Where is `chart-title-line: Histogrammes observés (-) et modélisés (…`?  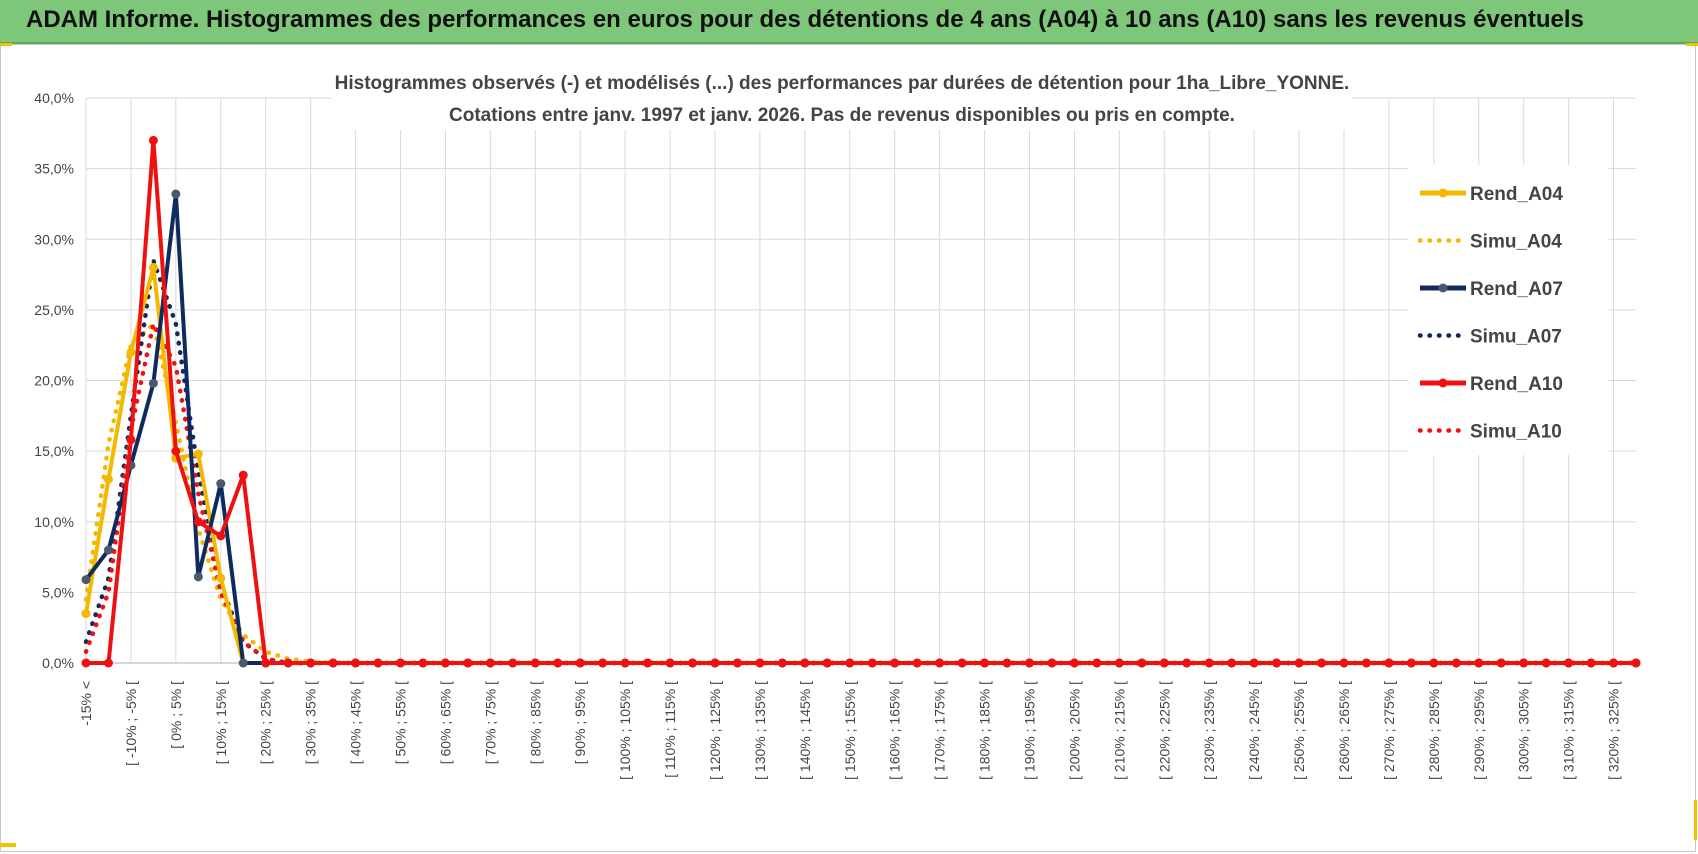 chart-title-line: Histogrammes observés (-) et modélisés (… is located at coordinates (842, 83).